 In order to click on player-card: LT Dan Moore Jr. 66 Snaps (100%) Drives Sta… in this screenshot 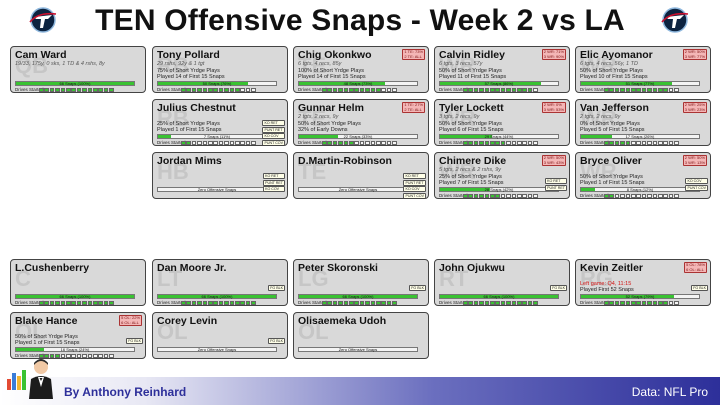, I will do `click(220, 282)`.